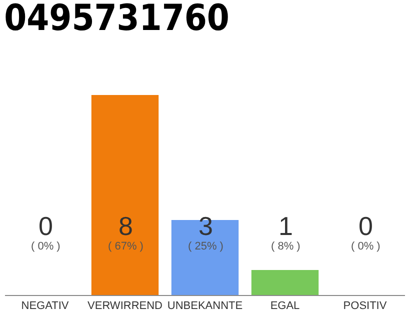 This screenshot has height=320, width=410. I want to click on x-tick-label: UNBEKANNTE, so click(205, 306).